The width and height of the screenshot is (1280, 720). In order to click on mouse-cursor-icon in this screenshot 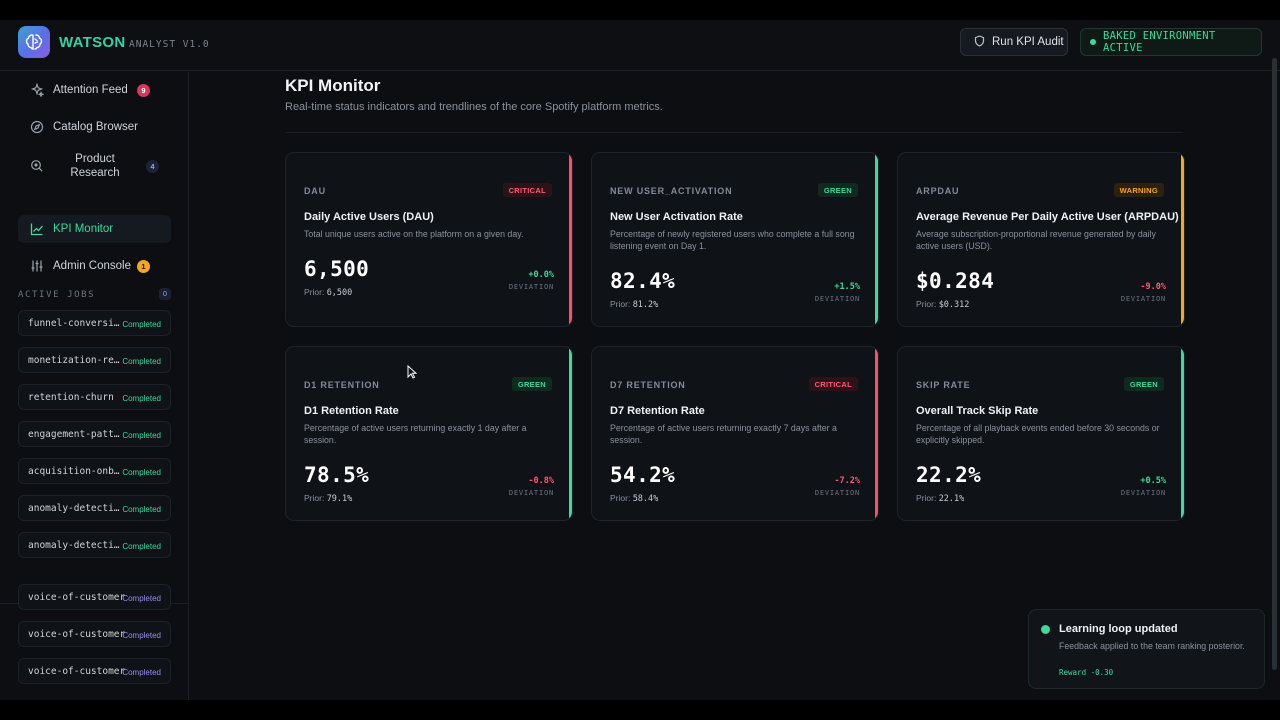, I will do `click(412, 374)`.